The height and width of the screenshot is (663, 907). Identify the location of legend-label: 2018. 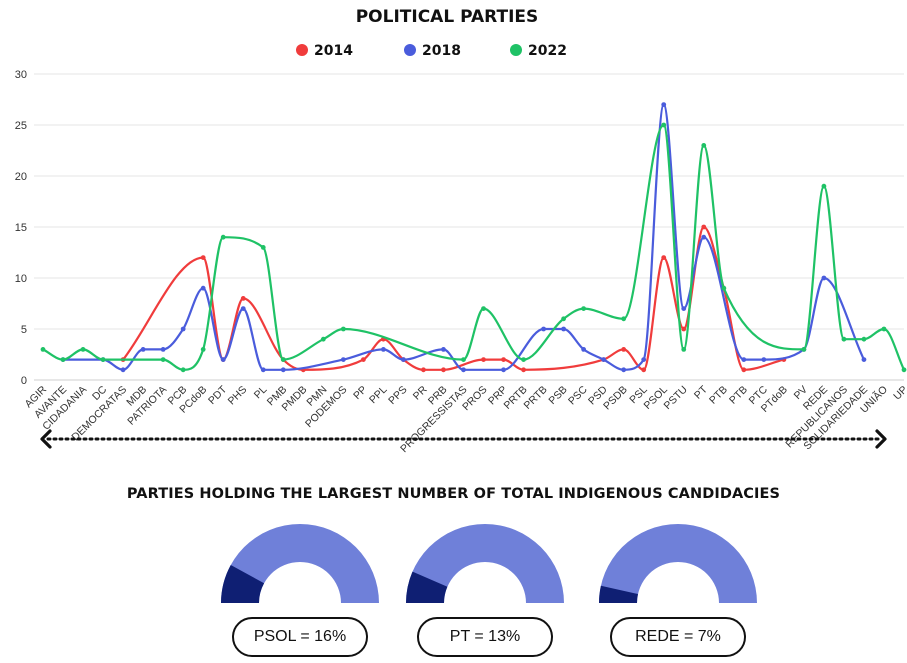
(441, 51).